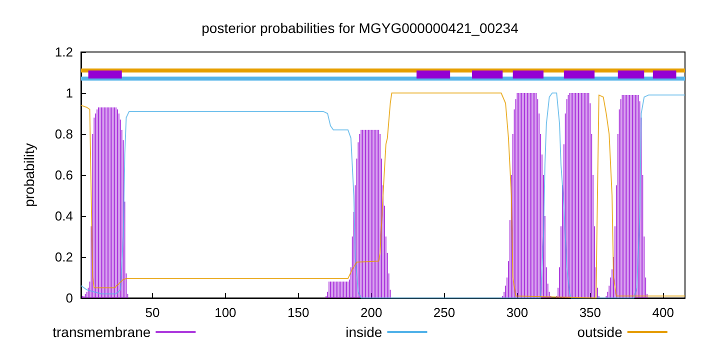  Describe the element at coordinates (360, 28) in the screenshot. I see `chart-title: posterior probabilities for MGYG000000421_00234` at that location.